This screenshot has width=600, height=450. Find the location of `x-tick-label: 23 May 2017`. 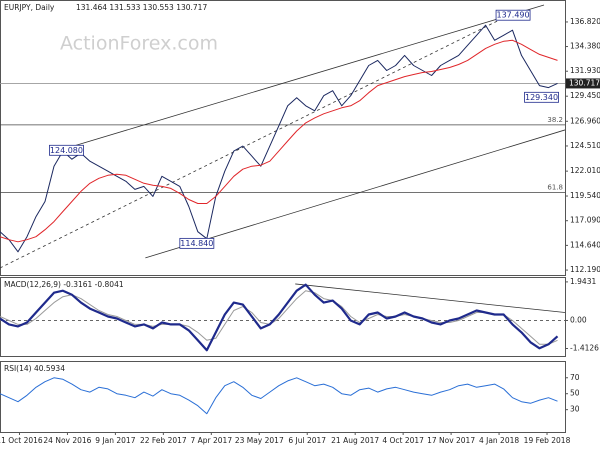

x-tick-label: 23 May 2017 is located at coordinates (259, 440).